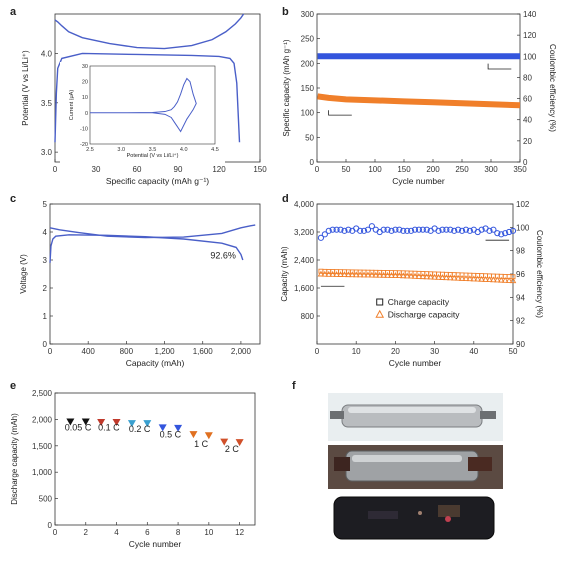 This screenshot has width=561, height=567. Describe the element at coordinates (165, 351) in the screenshot. I see `x-tick-label: 1,200` at that location.